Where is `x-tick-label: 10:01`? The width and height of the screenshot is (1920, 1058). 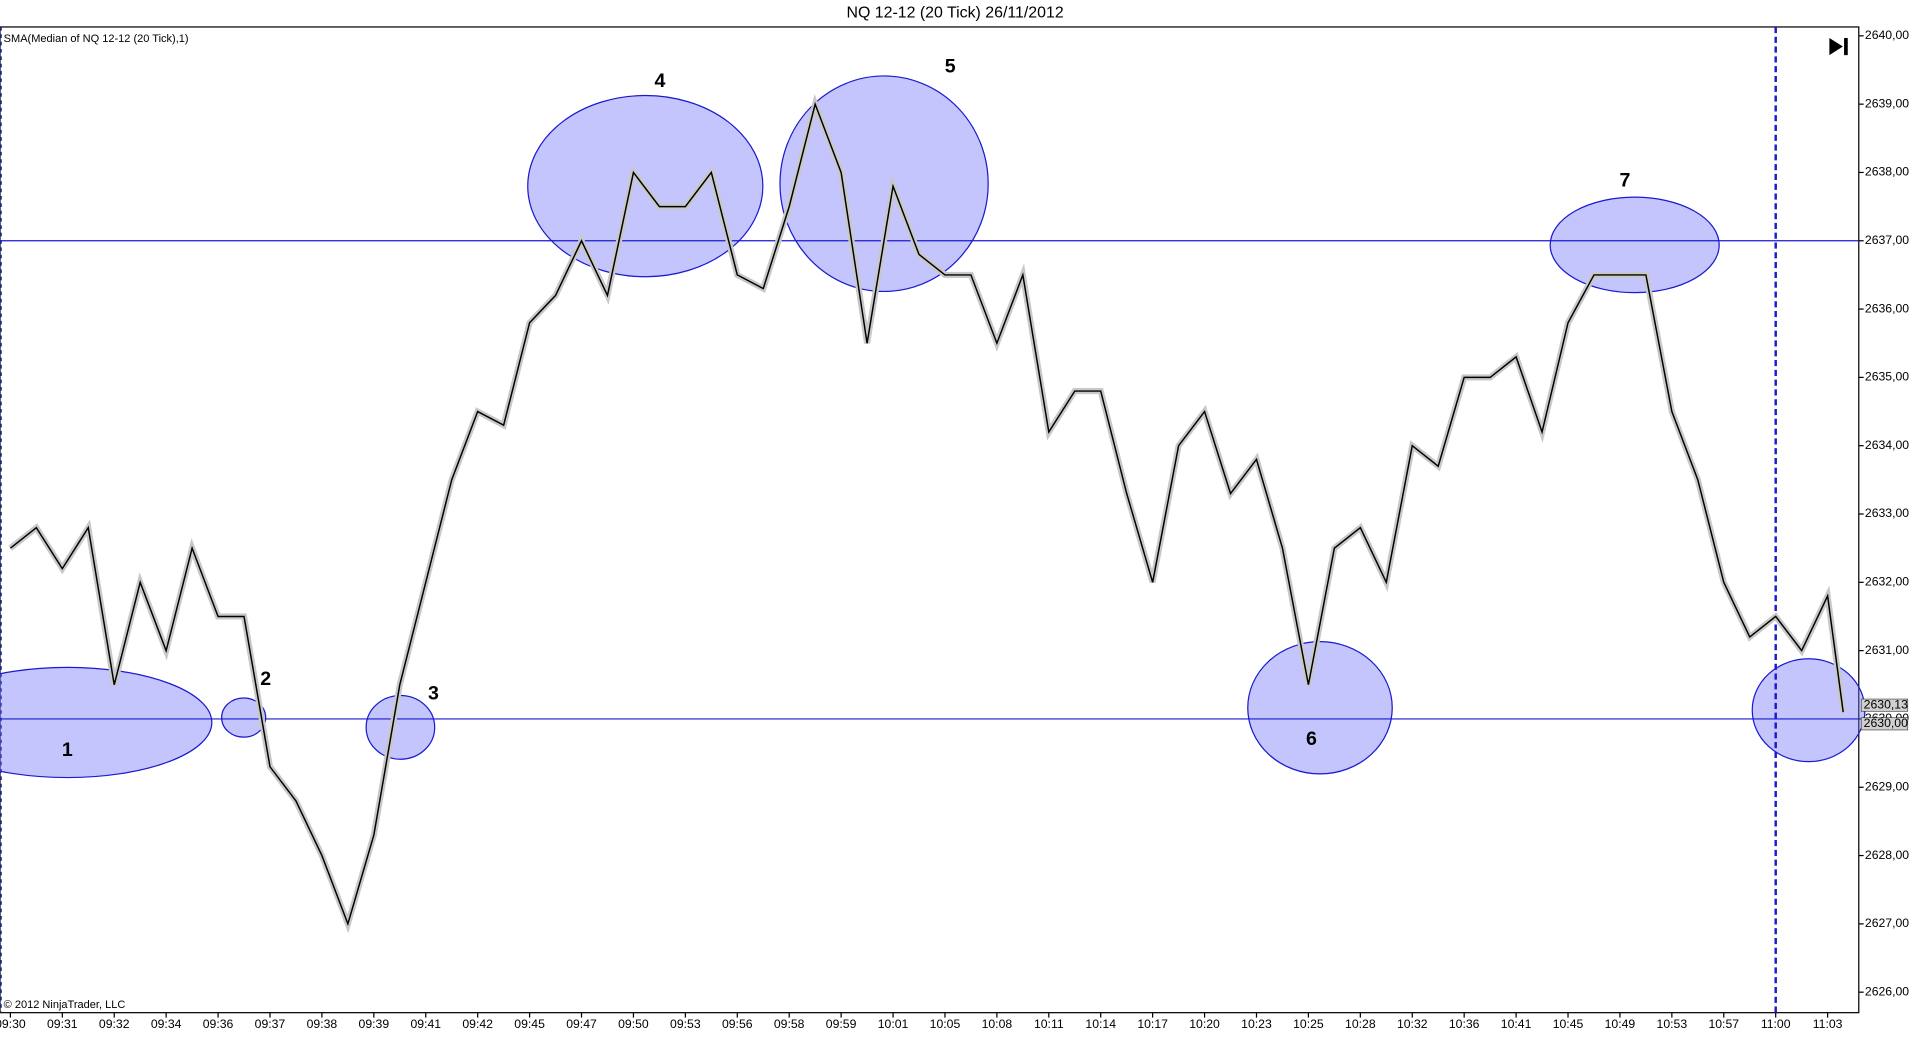 x-tick-label: 10:01 is located at coordinates (893, 1024).